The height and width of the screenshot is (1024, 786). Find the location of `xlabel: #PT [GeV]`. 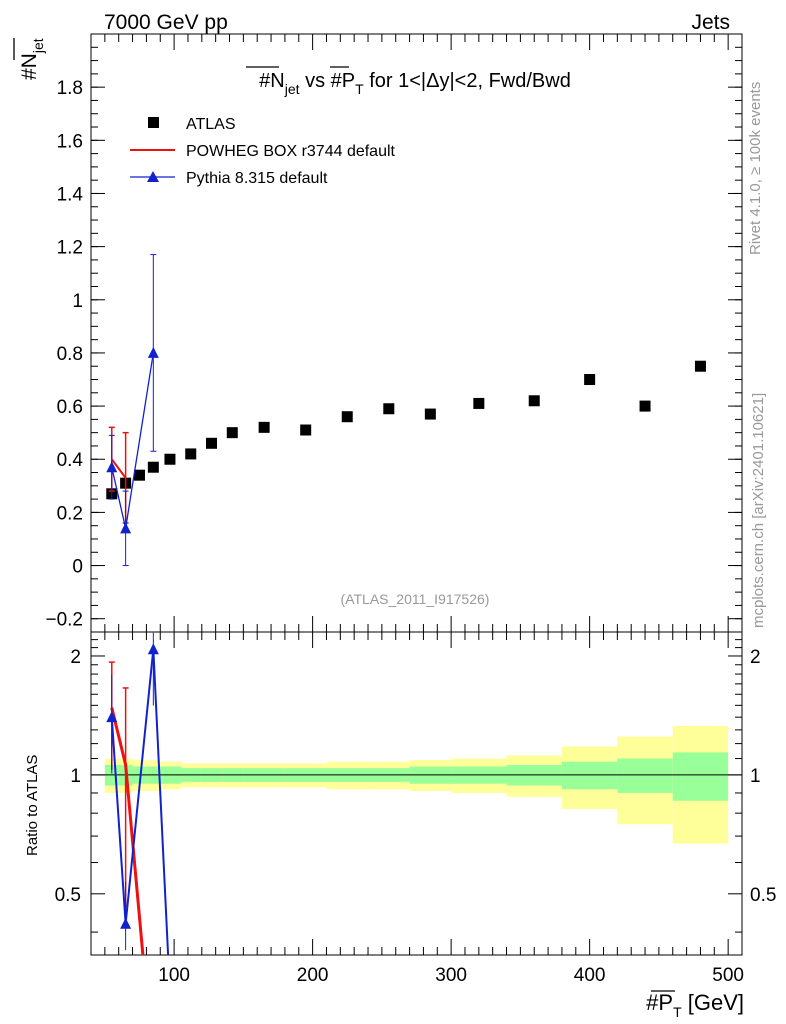

xlabel: #PT [GeV] is located at coordinates (695, 1005).